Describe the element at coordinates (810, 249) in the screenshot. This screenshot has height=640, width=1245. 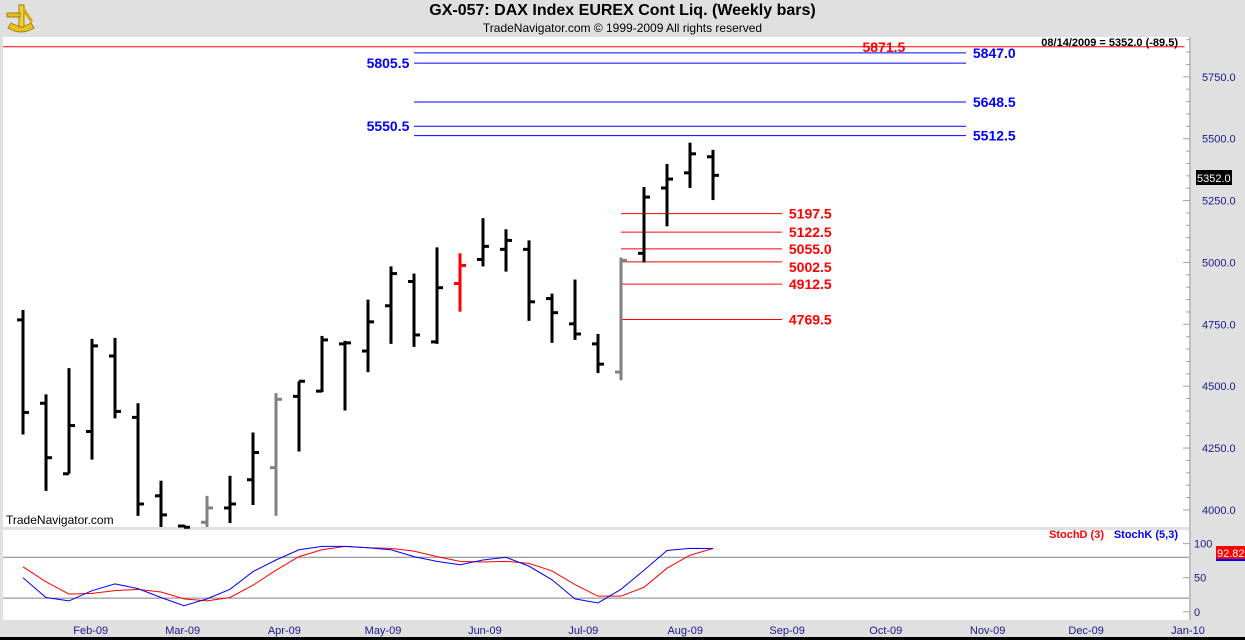
I see `level-label: 5055.0` at that location.